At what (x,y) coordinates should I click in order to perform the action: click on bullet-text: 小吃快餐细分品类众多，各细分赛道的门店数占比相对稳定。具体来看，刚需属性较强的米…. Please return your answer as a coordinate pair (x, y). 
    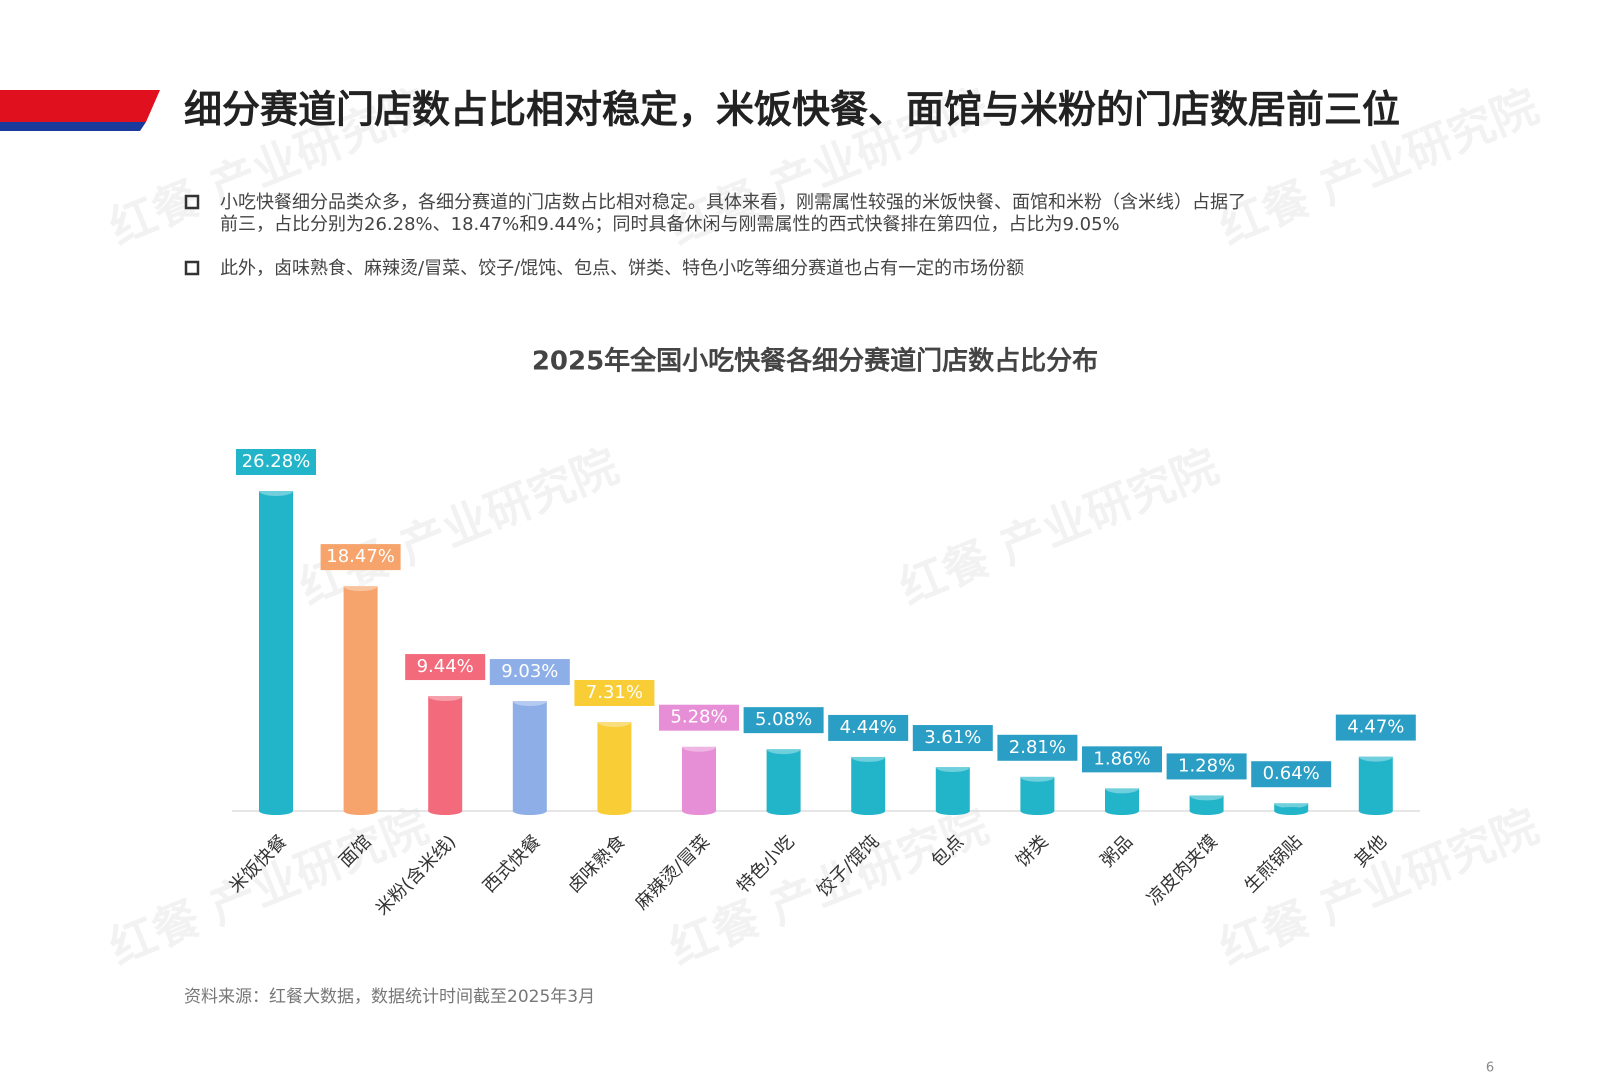
    Looking at the image, I should click on (733, 202).